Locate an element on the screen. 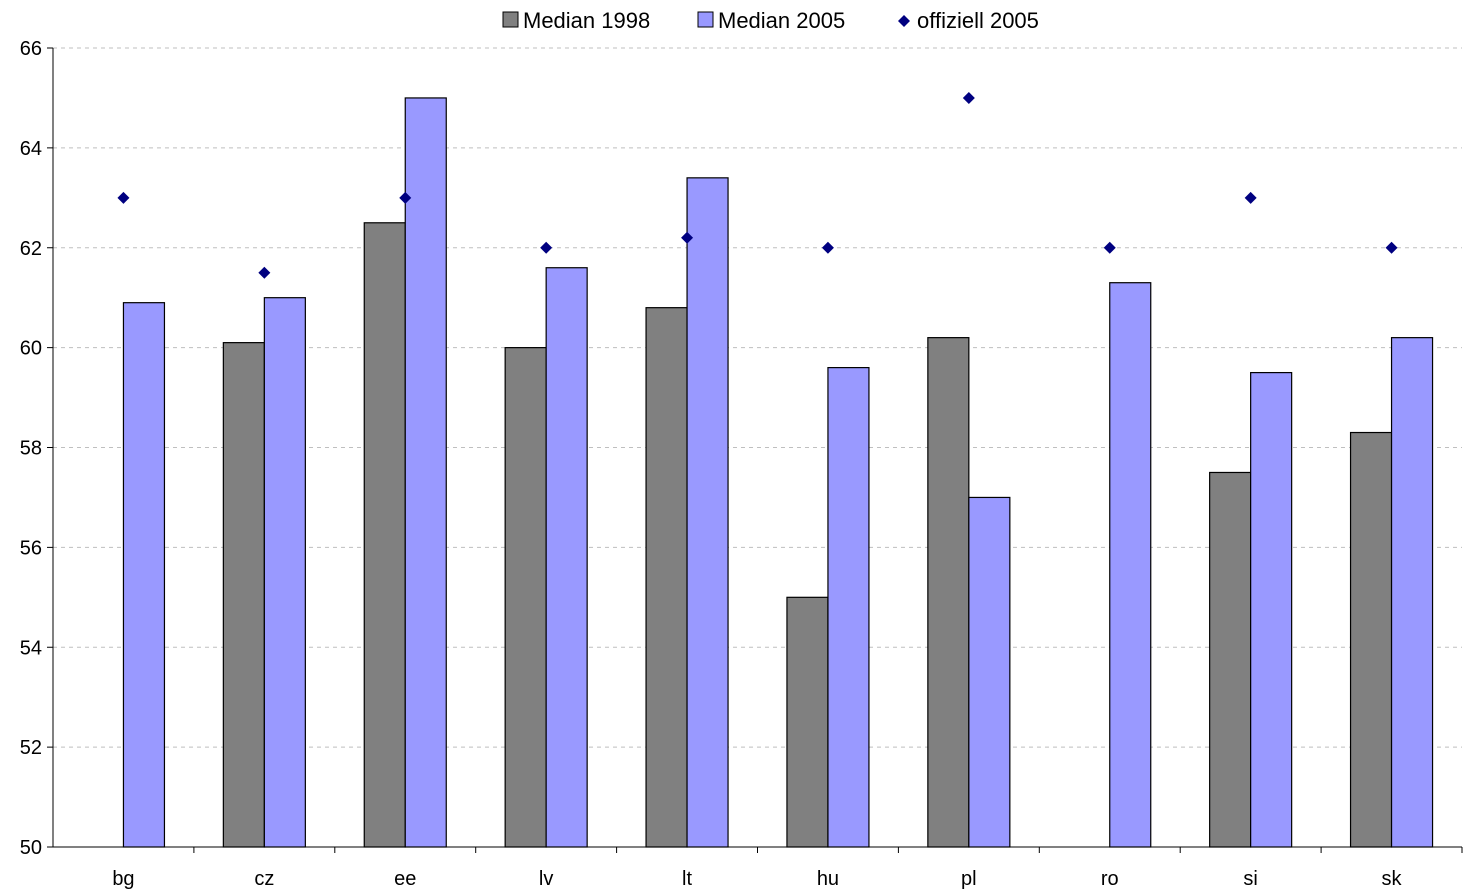 The width and height of the screenshot is (1464, 890). legend-item: Median 2005 is located at coordinates (771, 20).